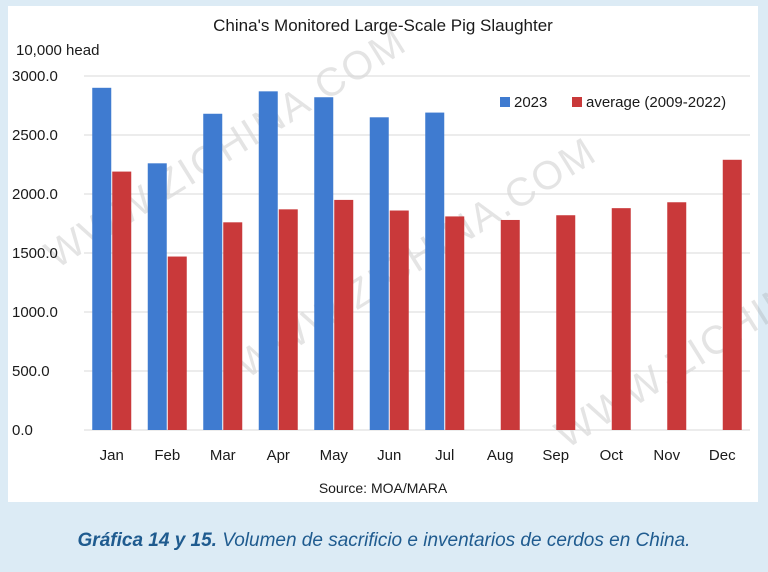 Image resolution: width=768 pixels, height=572 pixels. I want to click on x-tick-label: Jul, so click(444, 455).